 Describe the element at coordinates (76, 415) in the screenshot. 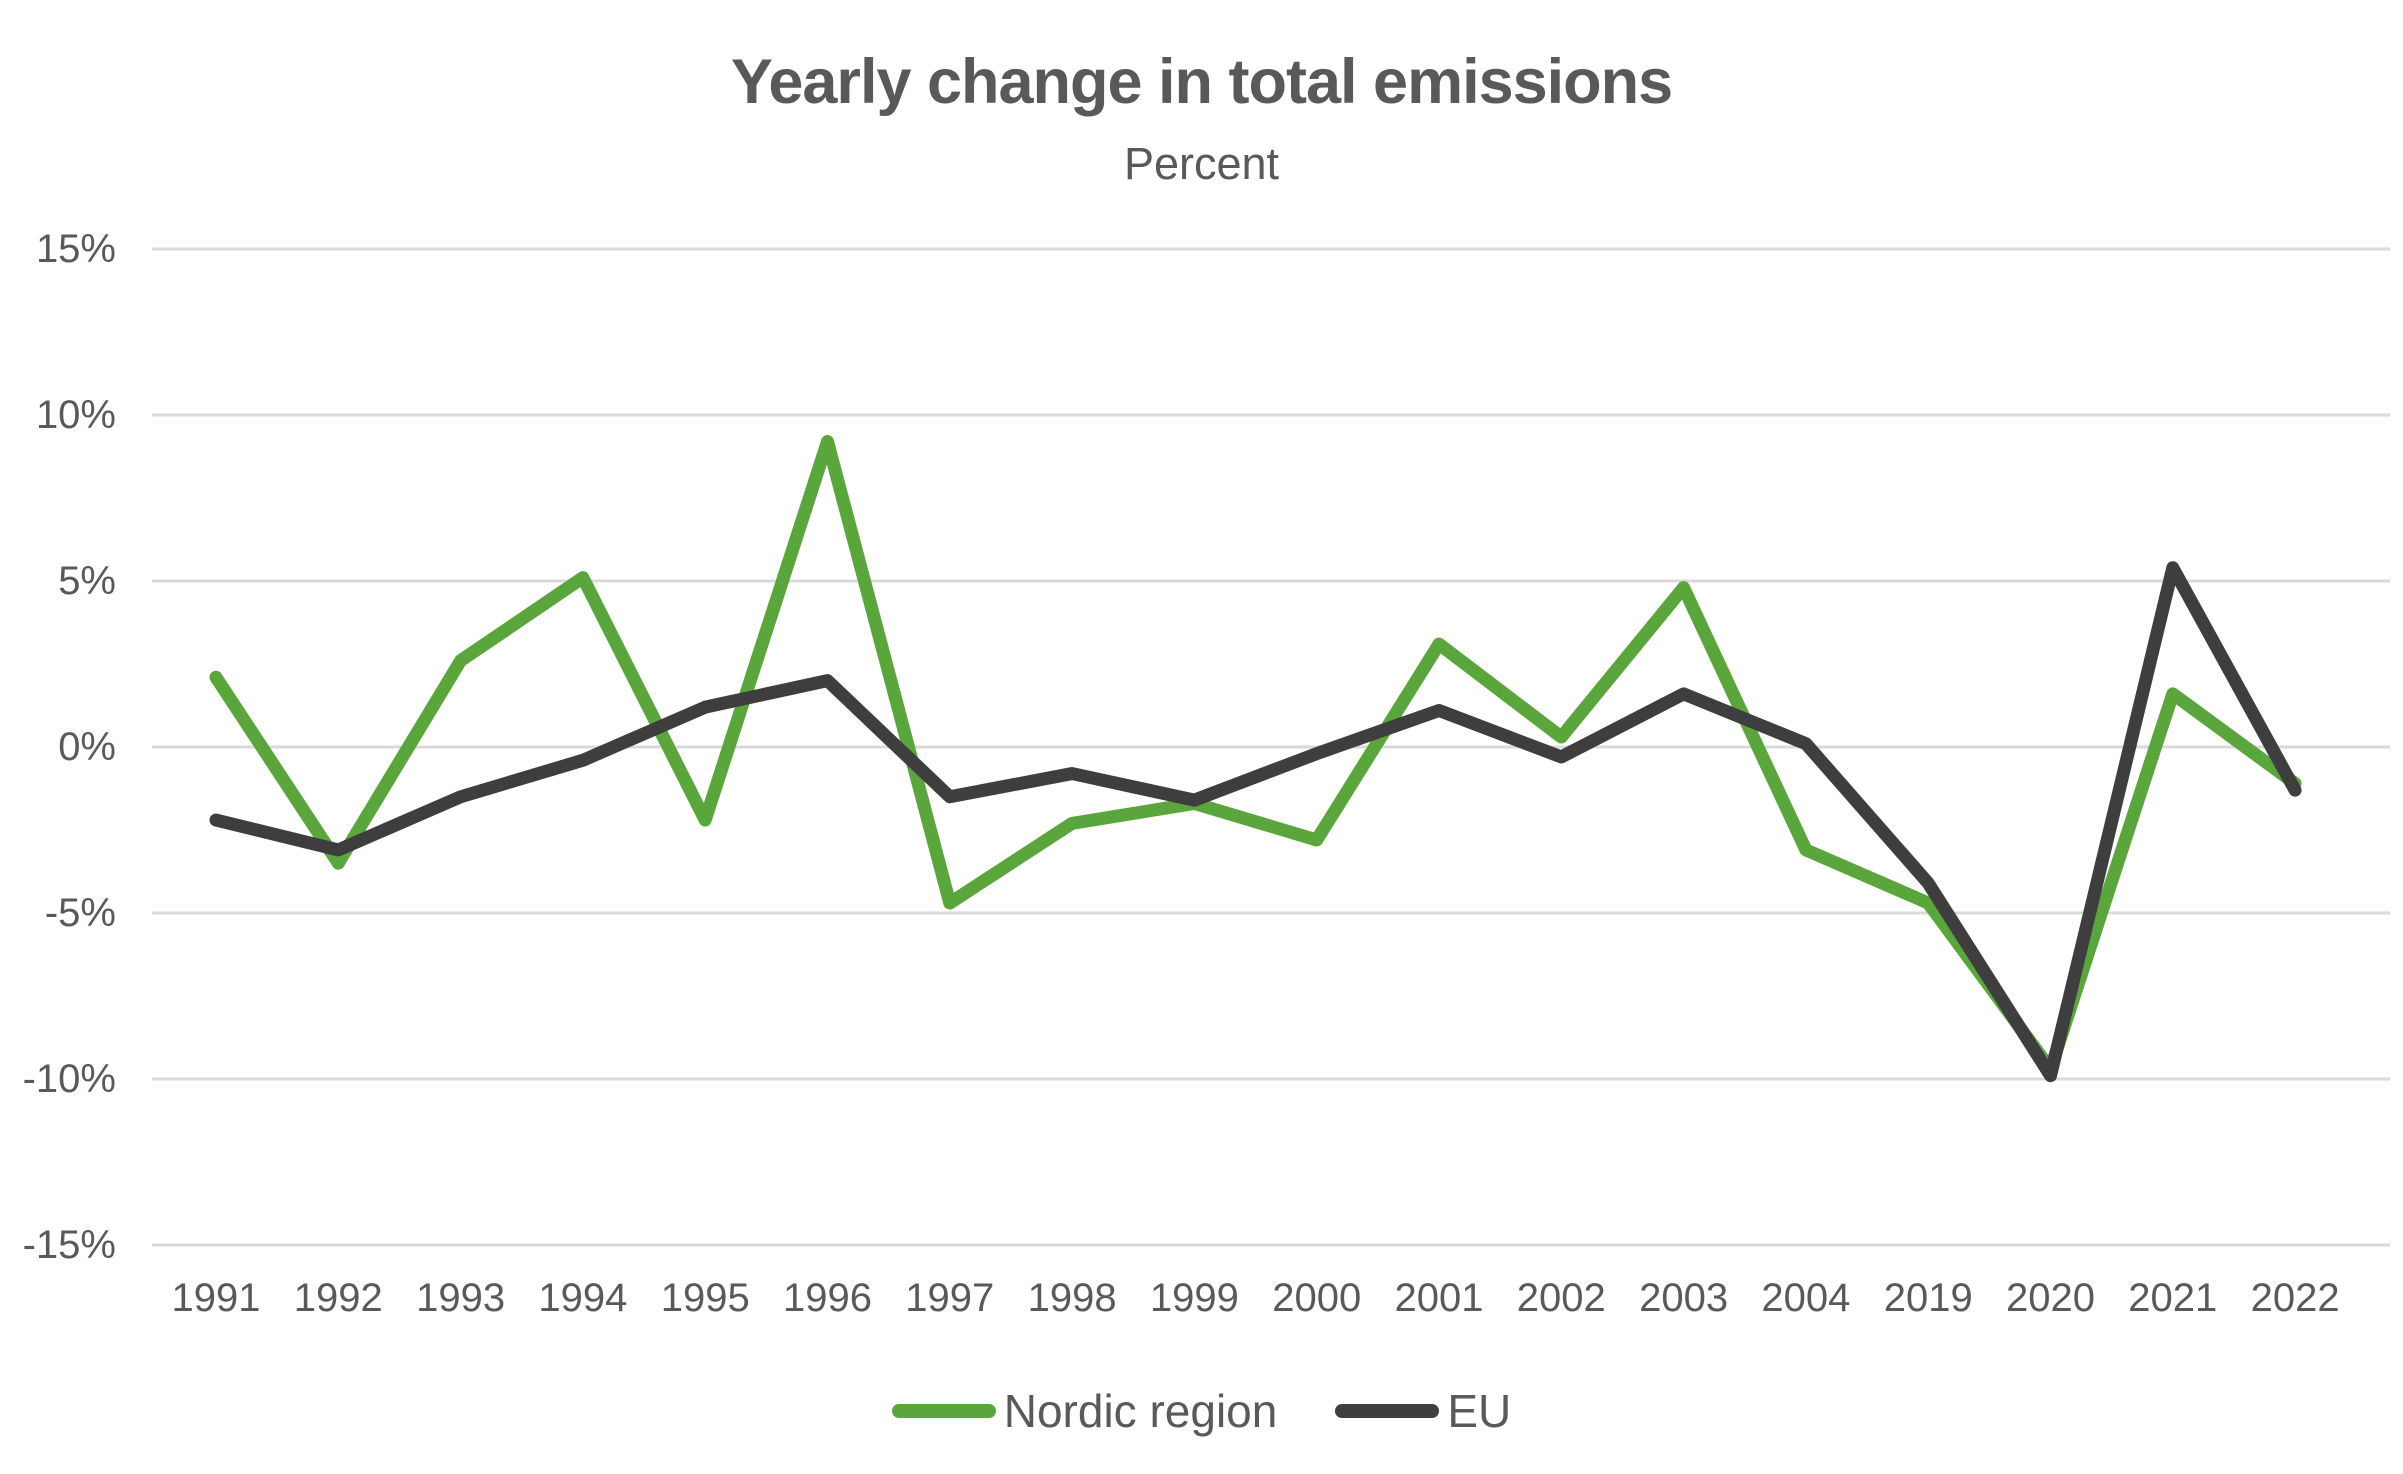

I see `y-tick-label: 10%` at that location.